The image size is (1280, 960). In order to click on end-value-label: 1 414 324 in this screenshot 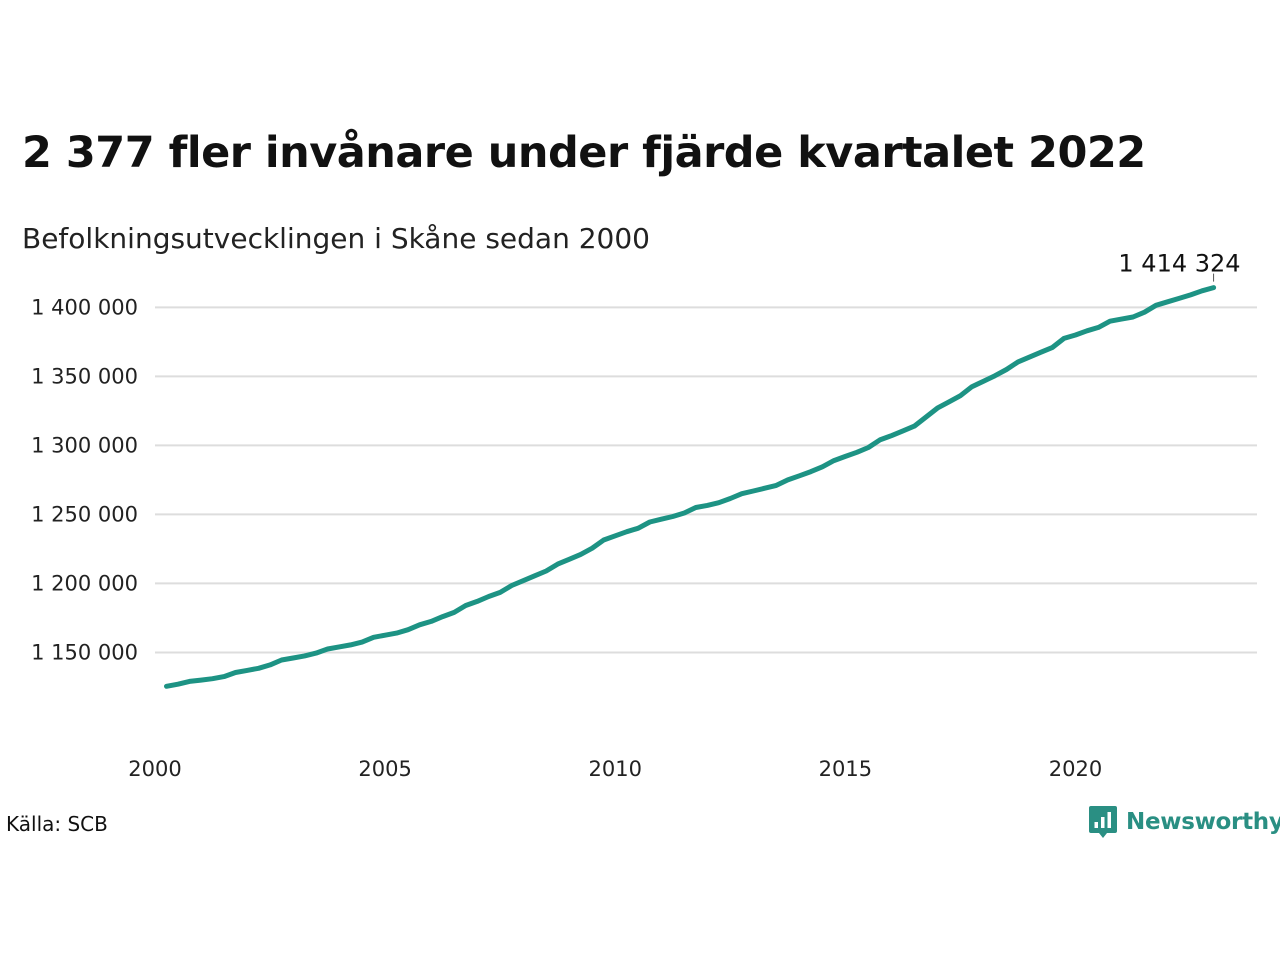, I will do `click(1179, 264)`.